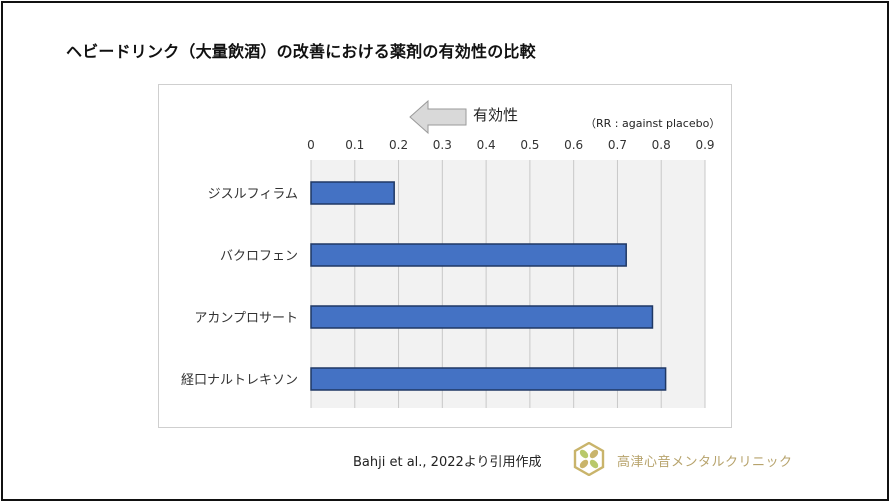 Image resolution: width=890 pixels, height=502 pixels. Describe the element at coordinates (253, 194) in the screenshot. I see `category-label: ジスルフィラム` at that location.